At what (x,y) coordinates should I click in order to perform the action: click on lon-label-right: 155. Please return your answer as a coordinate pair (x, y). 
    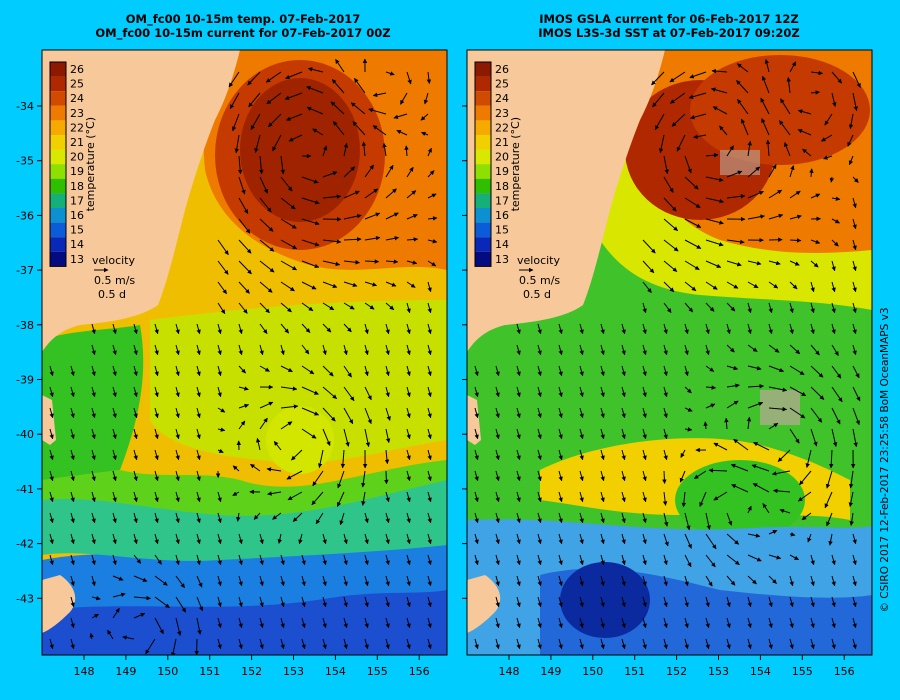
    Looking at the image, I should click on (802, 671).